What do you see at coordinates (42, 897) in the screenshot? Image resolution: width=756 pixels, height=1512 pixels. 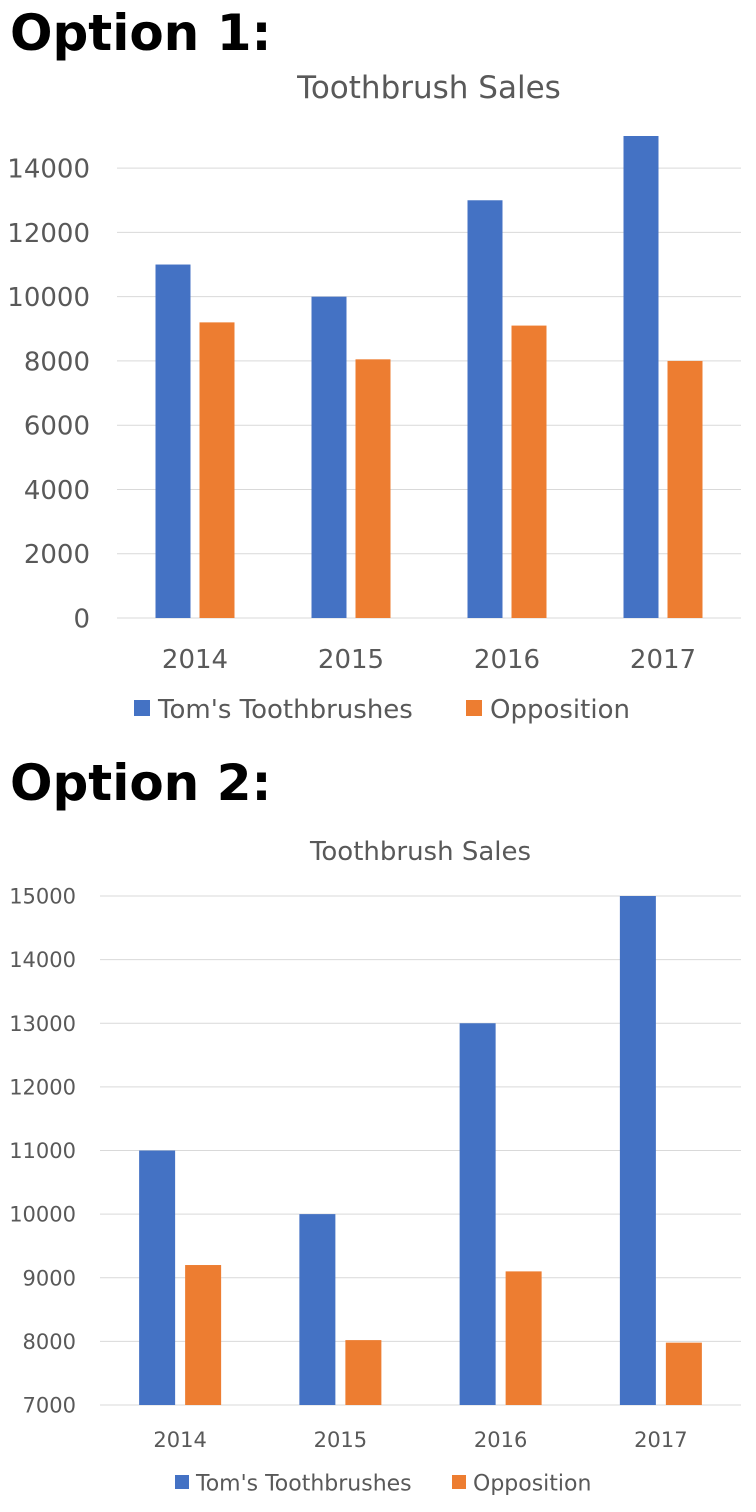 I see `y-tick-label: 15000` at bounding box center [42, 897].